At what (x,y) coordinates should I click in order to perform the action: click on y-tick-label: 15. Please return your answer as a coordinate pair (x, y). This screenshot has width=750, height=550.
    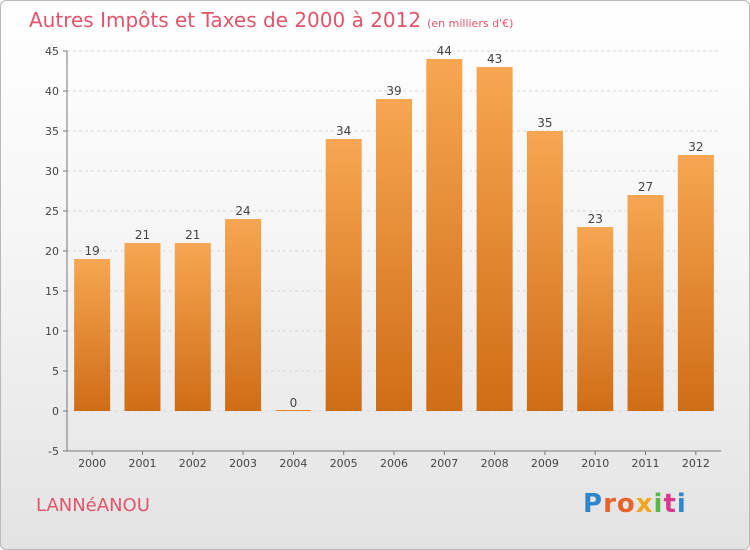
    Looking at the image, I should click on (52, 291).